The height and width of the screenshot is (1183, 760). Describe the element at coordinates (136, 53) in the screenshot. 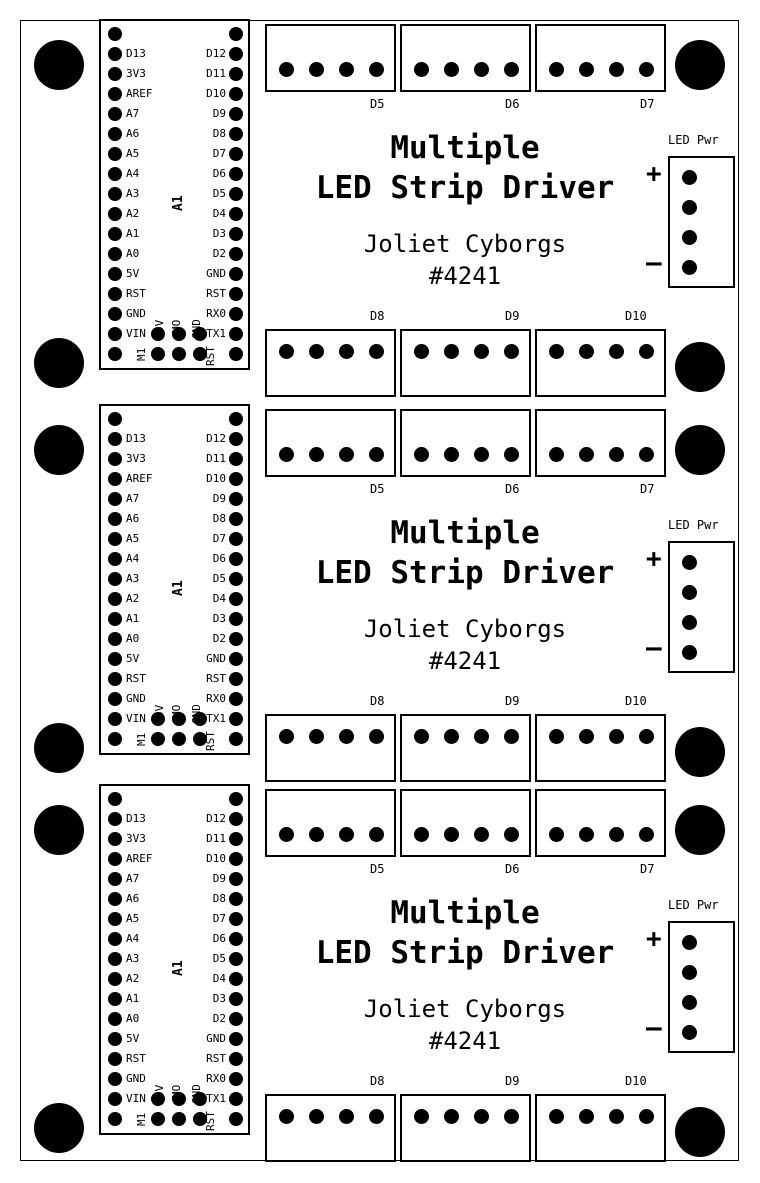

I see `pin-label-left: D13` at that location.